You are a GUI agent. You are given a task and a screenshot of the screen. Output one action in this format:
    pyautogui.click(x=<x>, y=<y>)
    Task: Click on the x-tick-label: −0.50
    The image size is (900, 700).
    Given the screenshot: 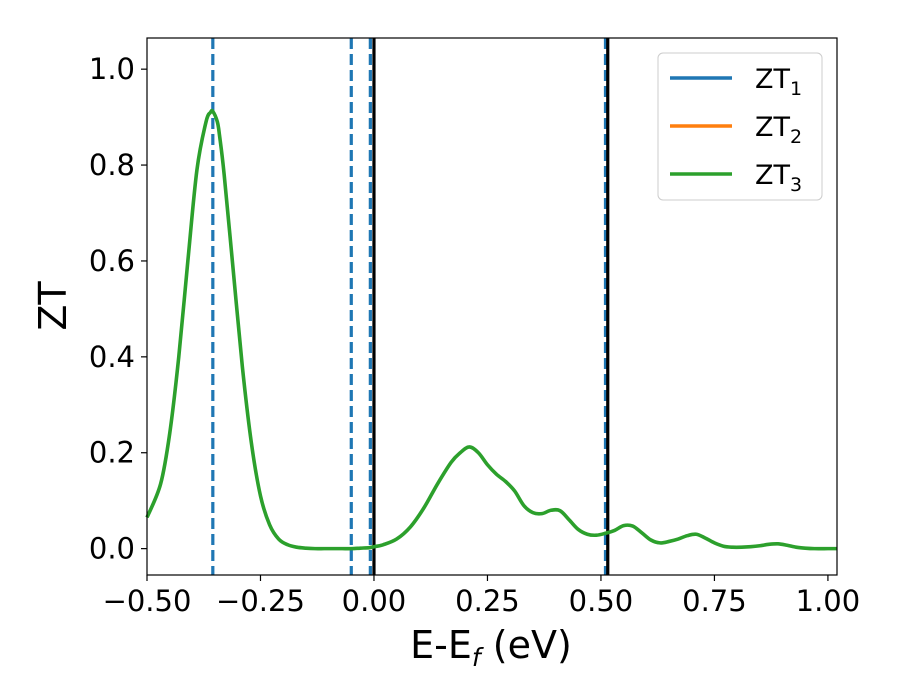 What is the action you would take?
    pyautogui.click(x=147, y=601)
    